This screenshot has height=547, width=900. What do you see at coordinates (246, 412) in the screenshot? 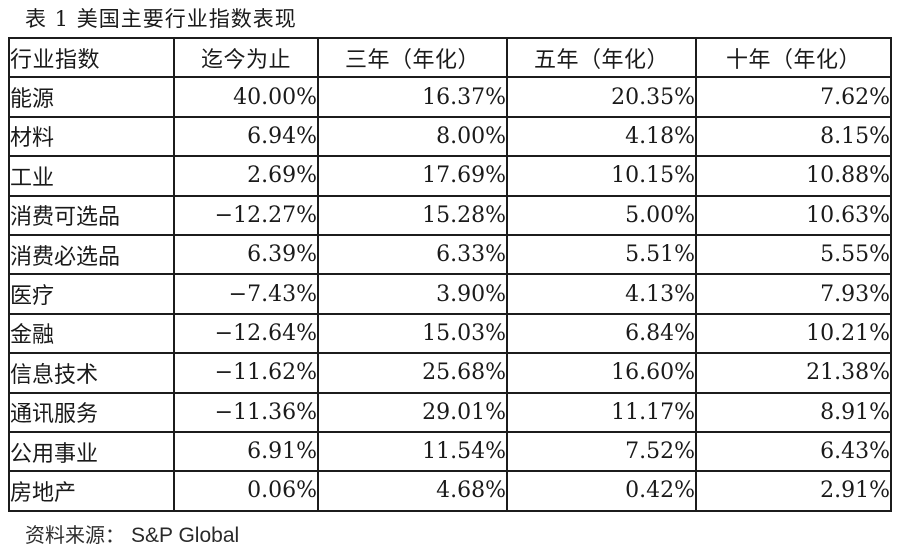
I see `value-cell: −11.36%` at bounding box center [246, 412].